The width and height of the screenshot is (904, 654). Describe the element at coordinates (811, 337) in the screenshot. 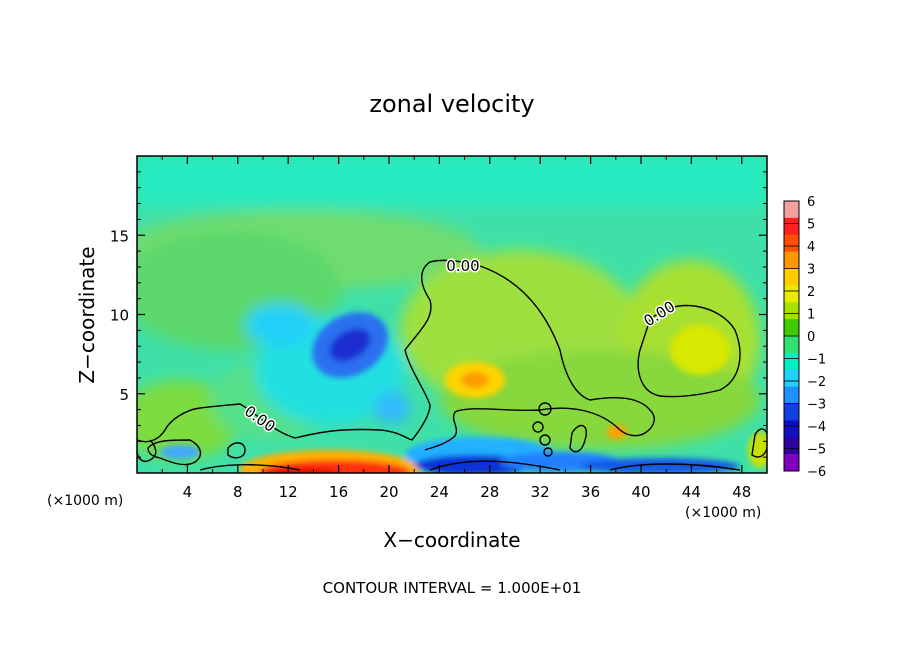

I see `colorbar-tick-label: 0` at that location.